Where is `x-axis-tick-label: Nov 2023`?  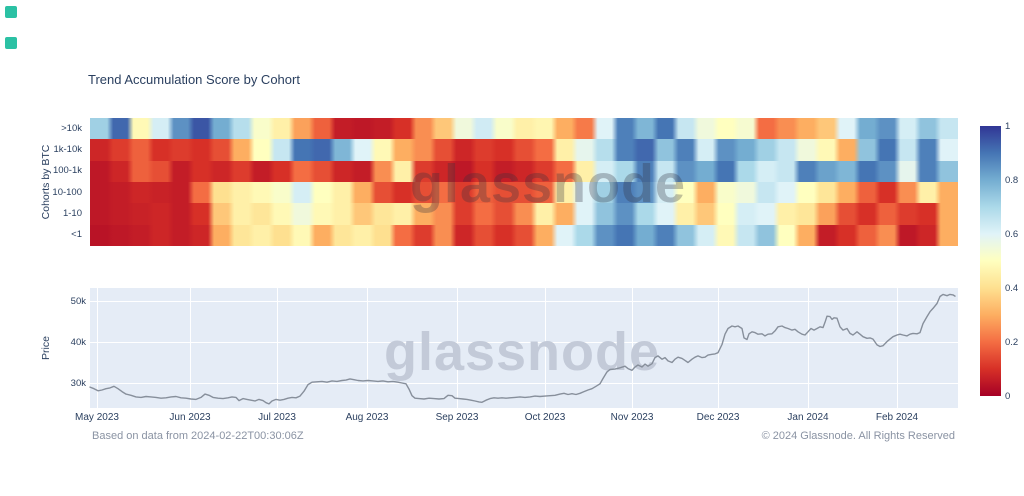
x-axis-tick-label: Nov 2023 is located at coordinates (632, 417).